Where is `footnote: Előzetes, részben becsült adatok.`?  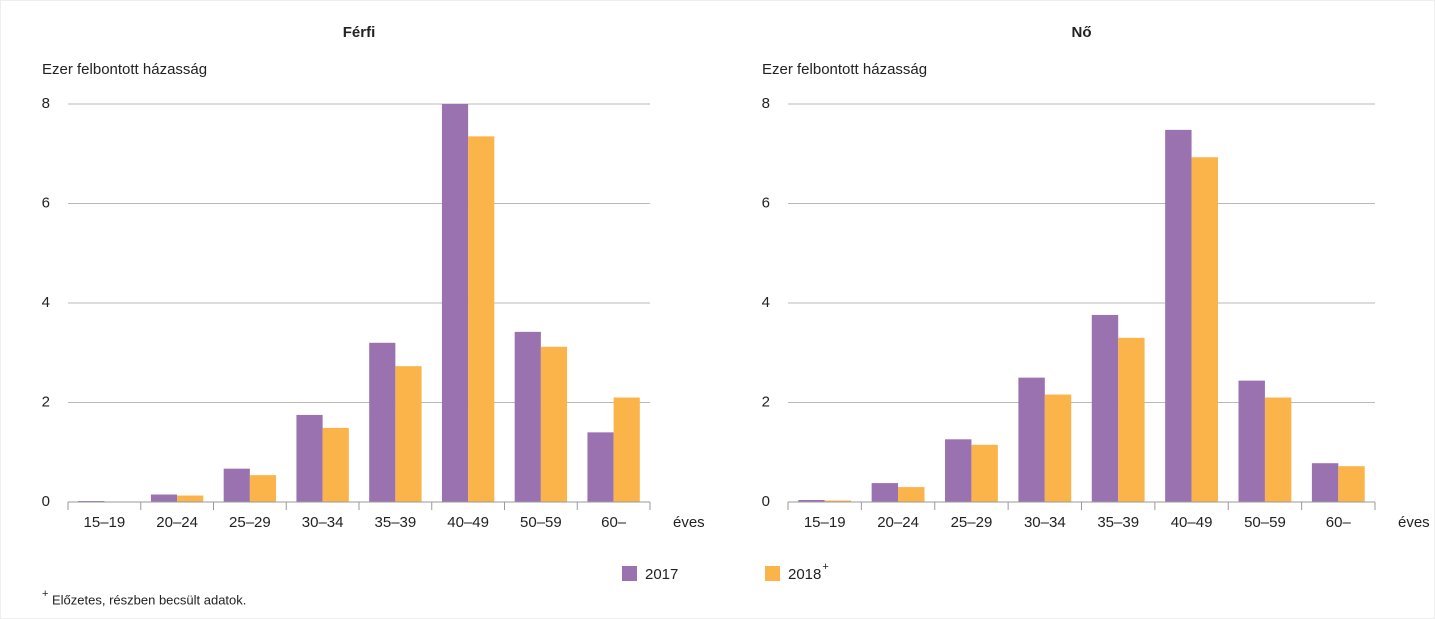
footnote: Előzetes, részben becsült adatok. is located at coordinates (149, 599).